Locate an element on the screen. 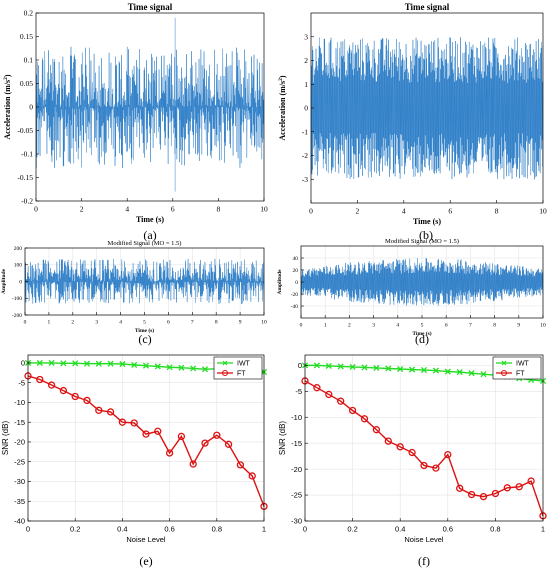  panel-label: (f) is located at coordinates (424, 561).